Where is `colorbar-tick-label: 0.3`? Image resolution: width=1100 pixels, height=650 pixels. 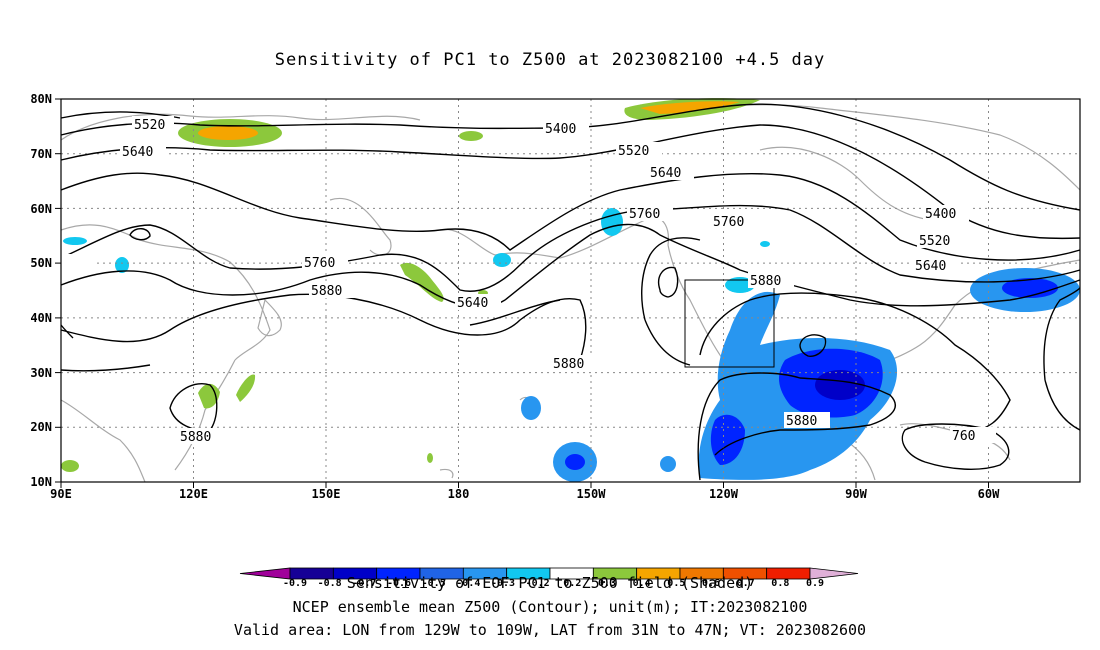 colorbar-tick-label: 0.3 is located at coordinates (607, 583).